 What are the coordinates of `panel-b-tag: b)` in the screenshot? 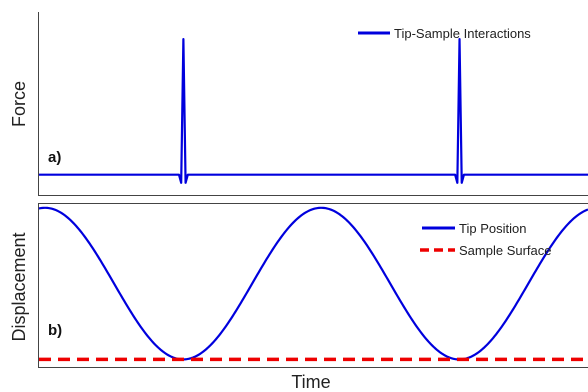 It's located at (55, 330).